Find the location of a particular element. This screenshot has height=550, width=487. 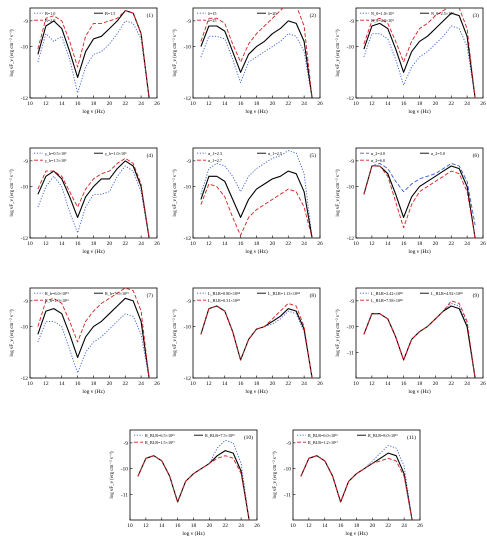

legend-label: N_0=1.0×10³ is located at coordinates (382, 13).